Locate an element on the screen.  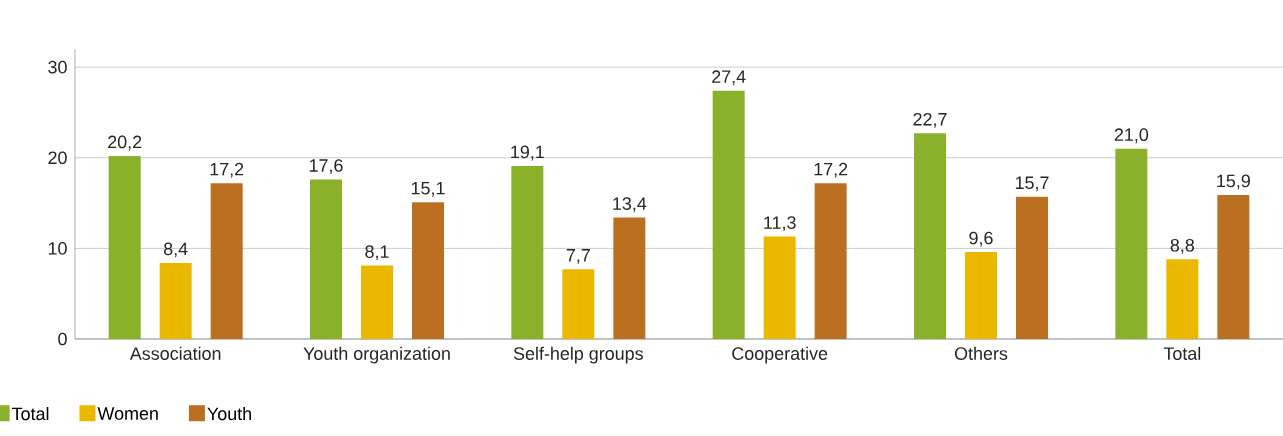
x-tick-label: Self-help groups is located at coordinates (578, 355).